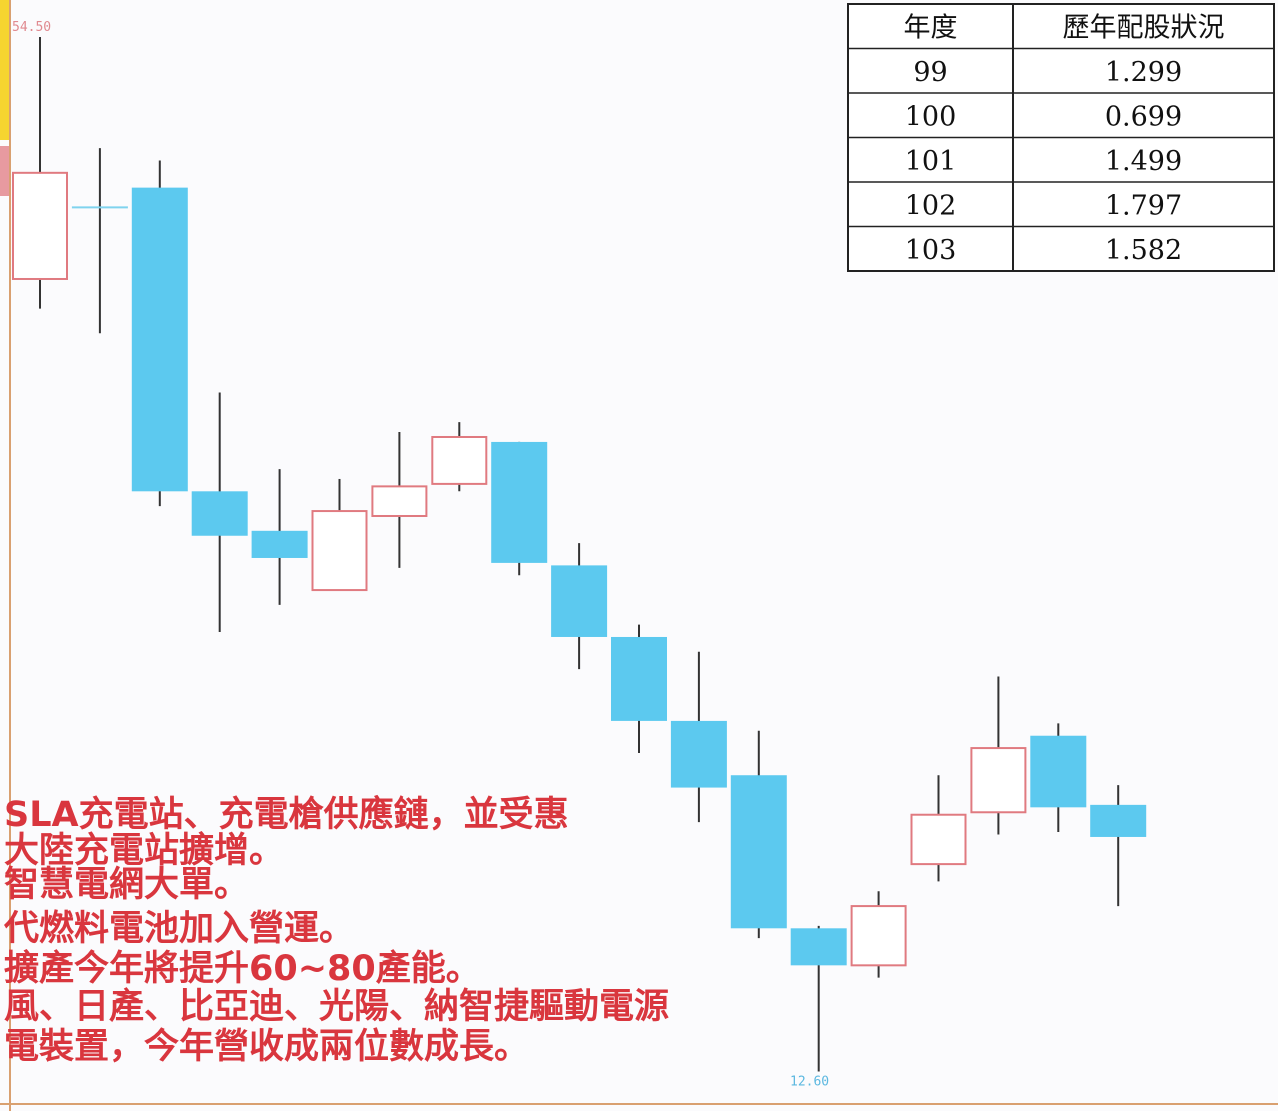  Describe the element at coordinates (1143, 161) in the screenshot. I see `table-cell: 1.499` at that location.